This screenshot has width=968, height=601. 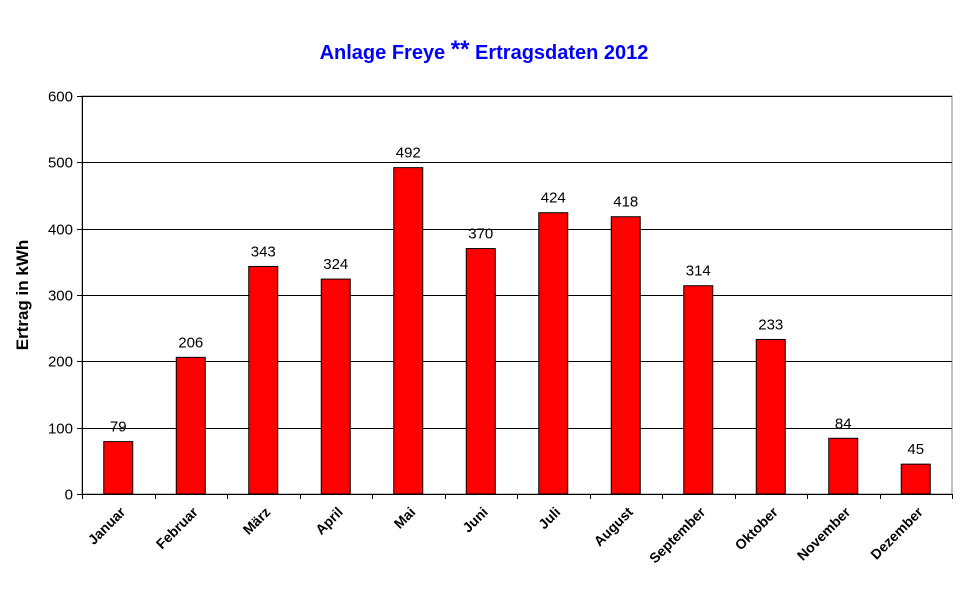 I want to click on data-label: 343, so click(x=263, y=251).